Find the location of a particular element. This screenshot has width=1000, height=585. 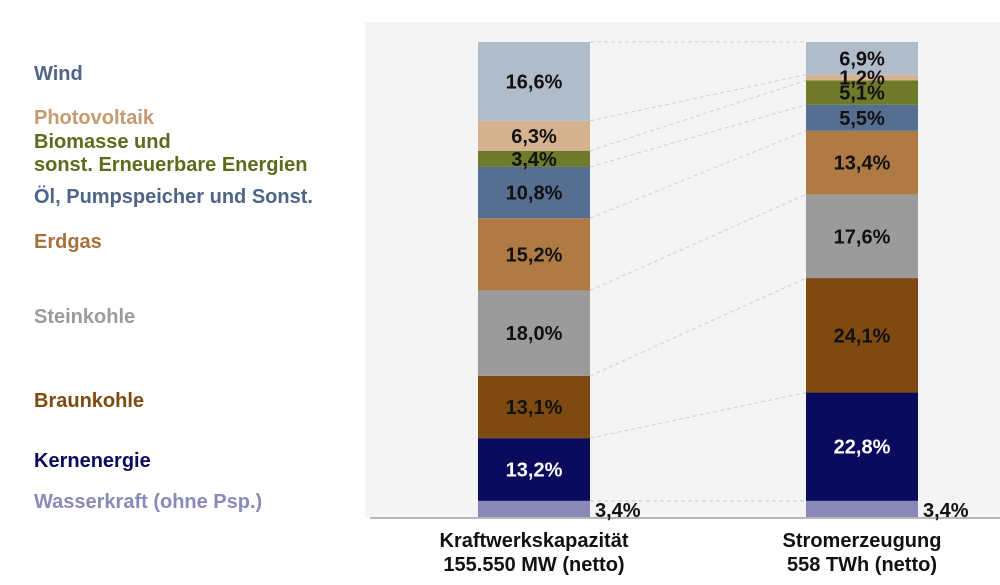

data-label-braunkohle-1: 13,1% is located at coordinates (534, 408).